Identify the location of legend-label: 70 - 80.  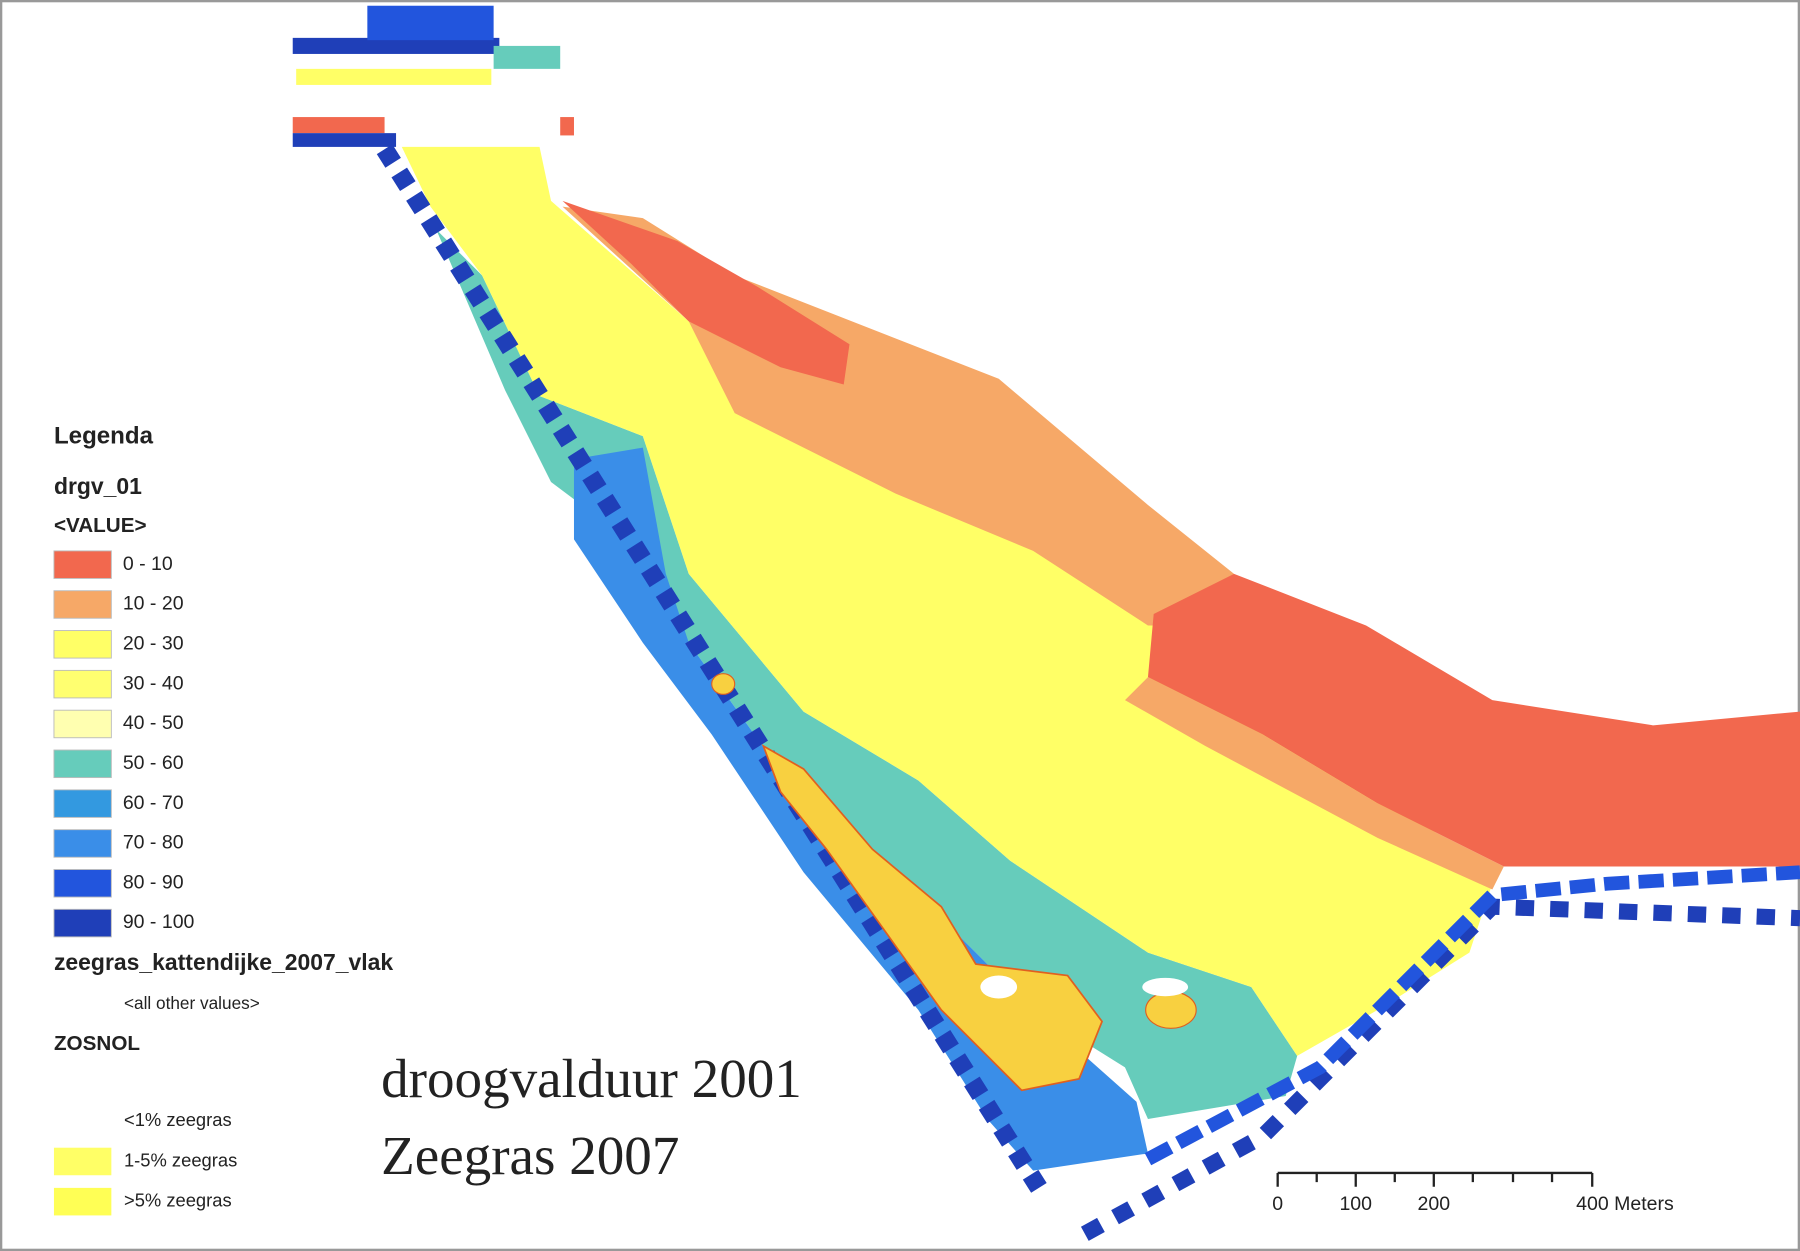
(153, 843).